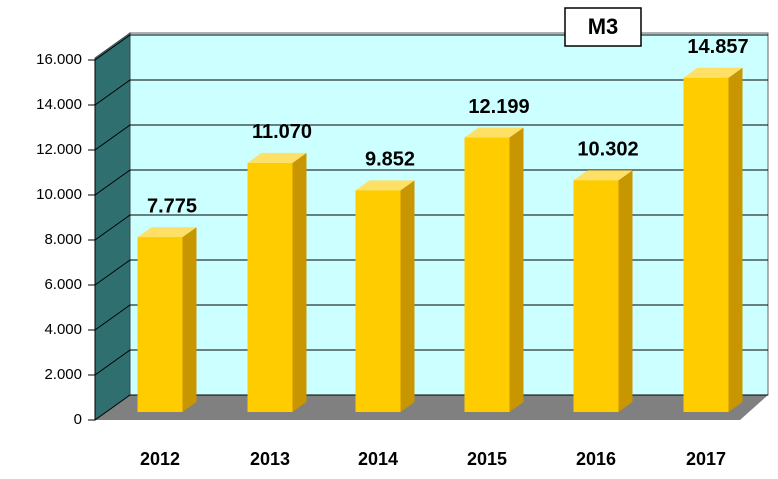 The height and width of the screenshot is (479, 778). What do you see at coordinates (63, 239) in the screenshot?
I see `y-tick-label: 8.000` at bounding box center [63, 239].